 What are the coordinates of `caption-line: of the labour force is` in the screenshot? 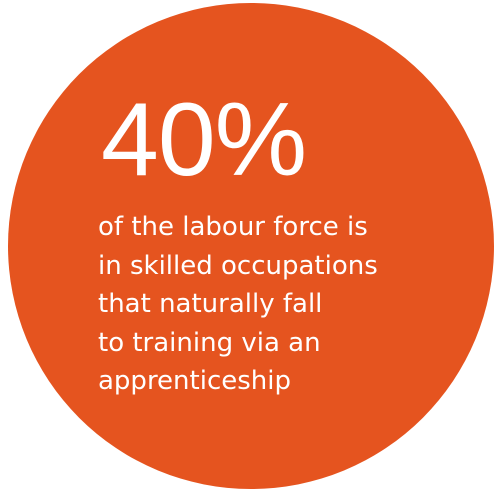 It's located at (238, 227).